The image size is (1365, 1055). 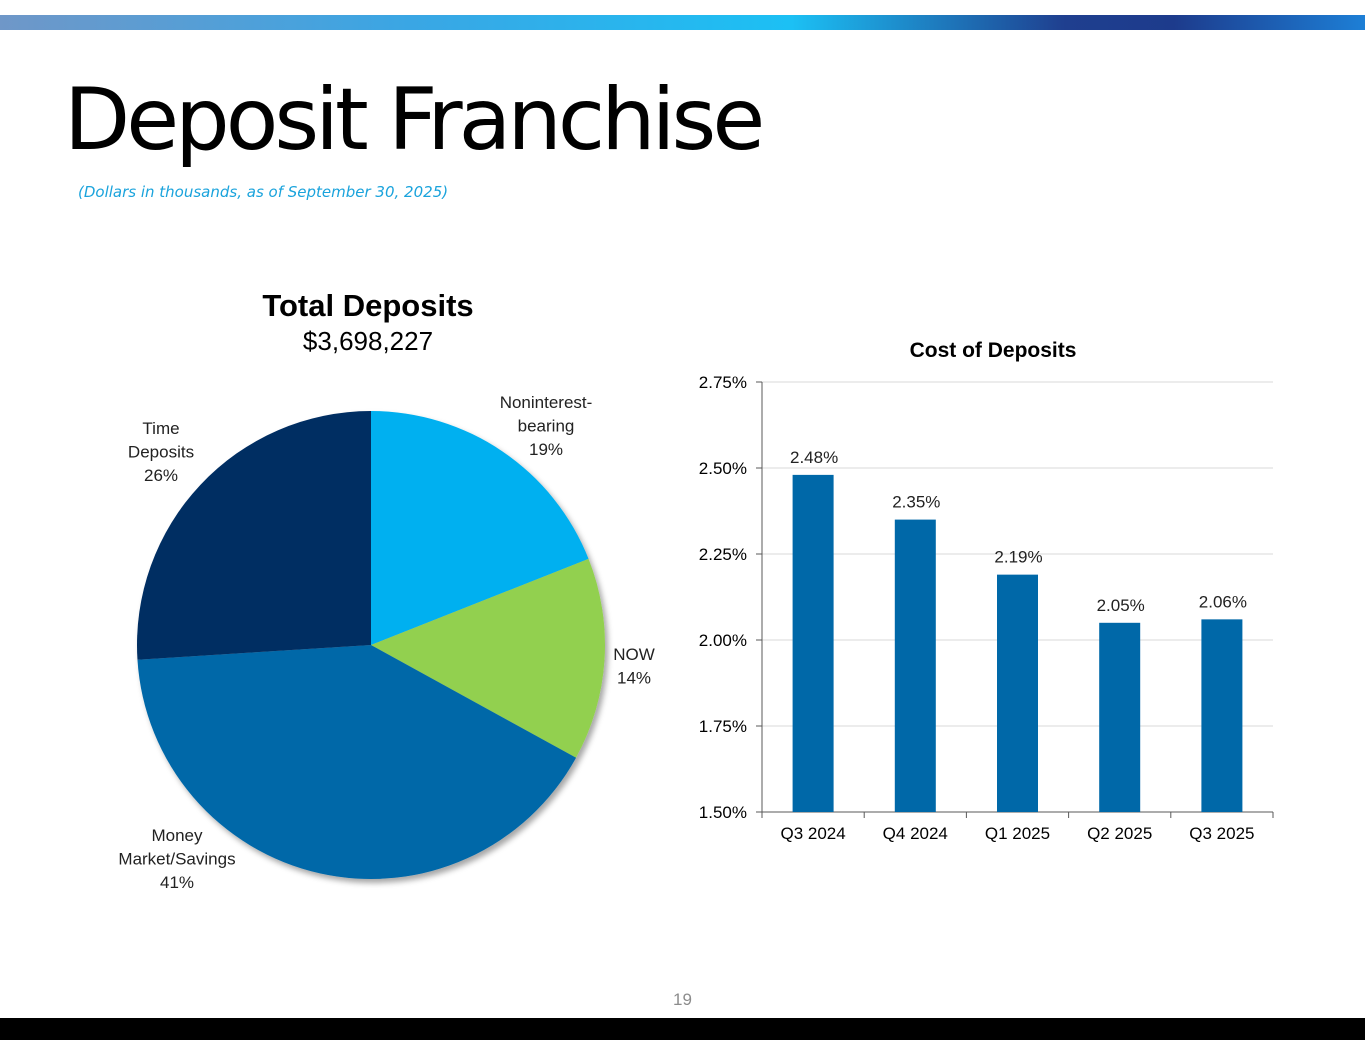 What do you see at coordinates (723, 382) in the screenshot?
I see `y-tick-label: 2.75%` at bounding box center [723, 382].